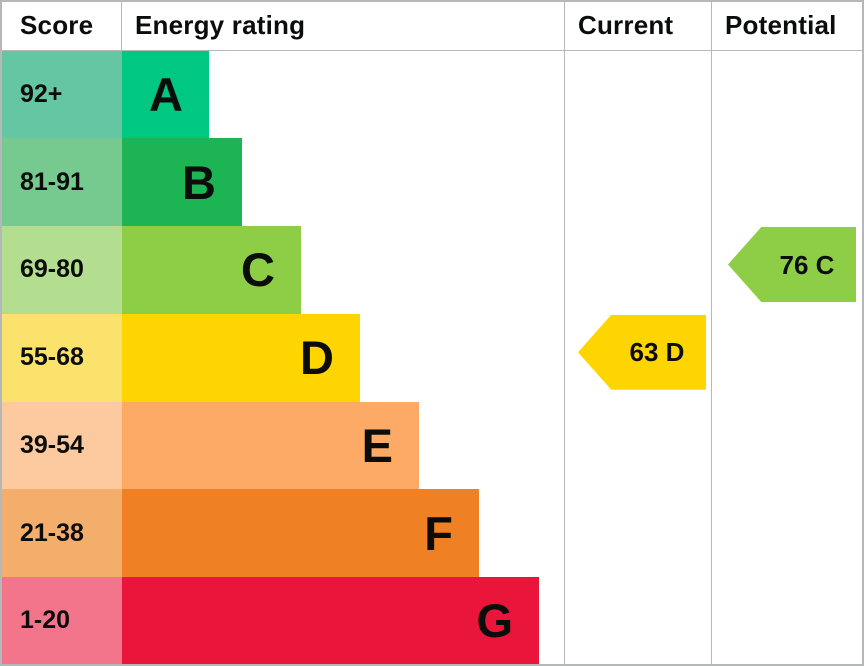 The width and height of the screenshot is (864, 666). I want to click on rating-letter: A, so click(166, 94).